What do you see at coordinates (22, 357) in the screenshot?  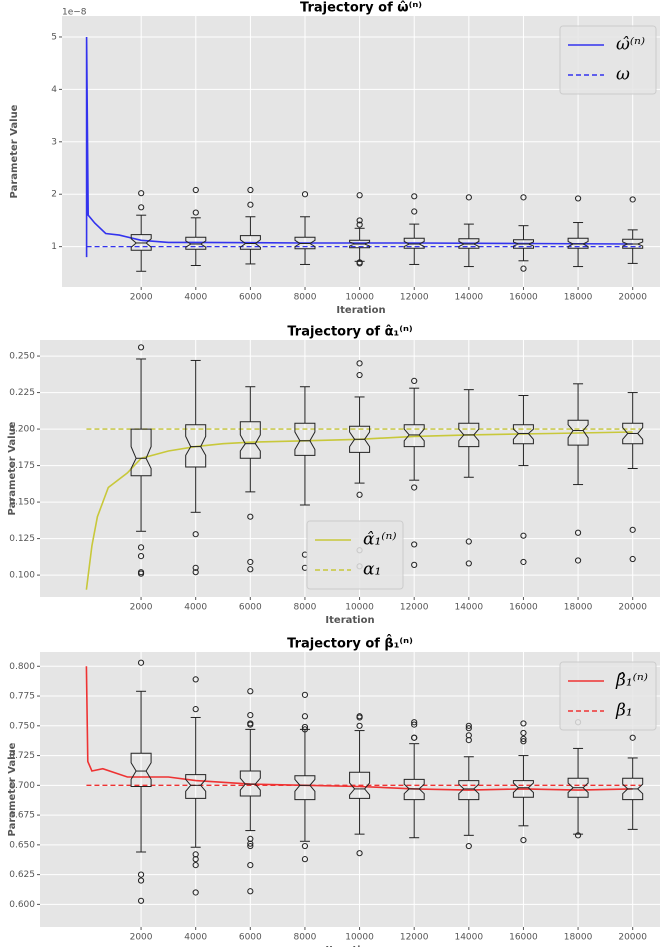 I see `y-tick-label: 0.250` at bounding box center [22, 357].